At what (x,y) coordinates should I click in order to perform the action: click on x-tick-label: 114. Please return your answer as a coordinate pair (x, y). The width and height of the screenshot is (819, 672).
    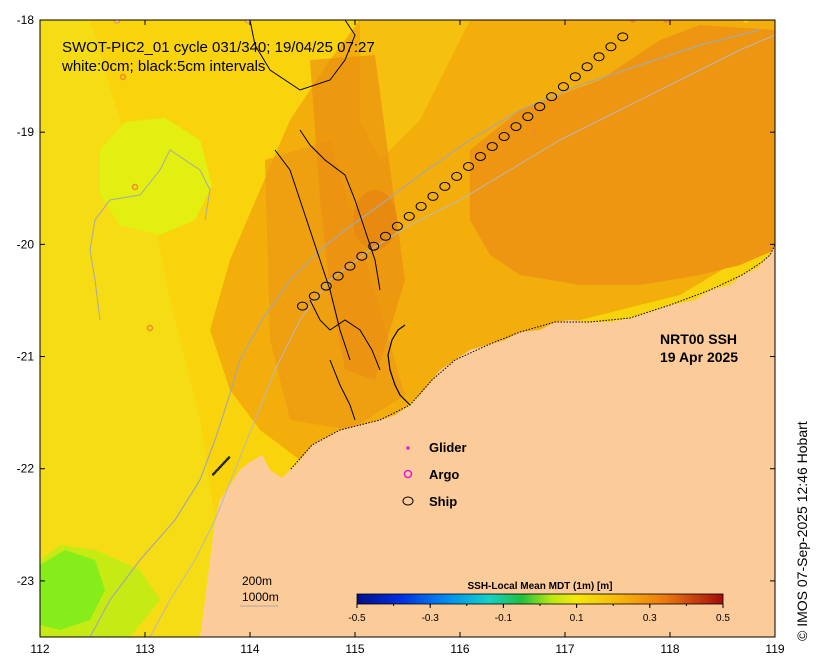
    Looking at the image, I should click on (249, 649).